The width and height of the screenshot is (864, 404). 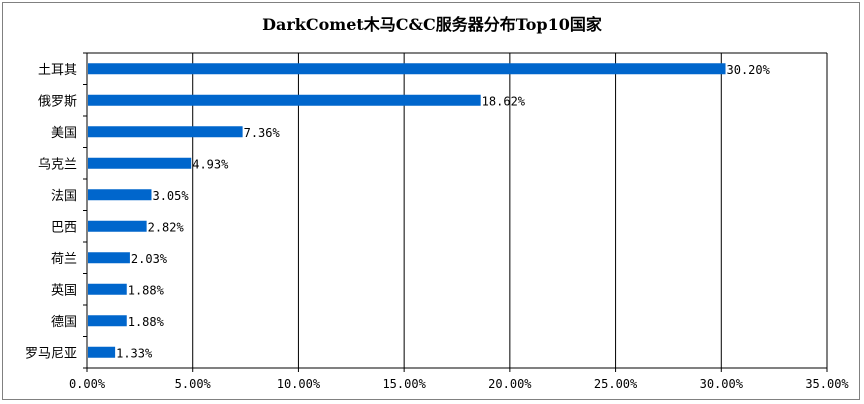 I want to click on category-label: 土耳其, so click(x=57, y=70).